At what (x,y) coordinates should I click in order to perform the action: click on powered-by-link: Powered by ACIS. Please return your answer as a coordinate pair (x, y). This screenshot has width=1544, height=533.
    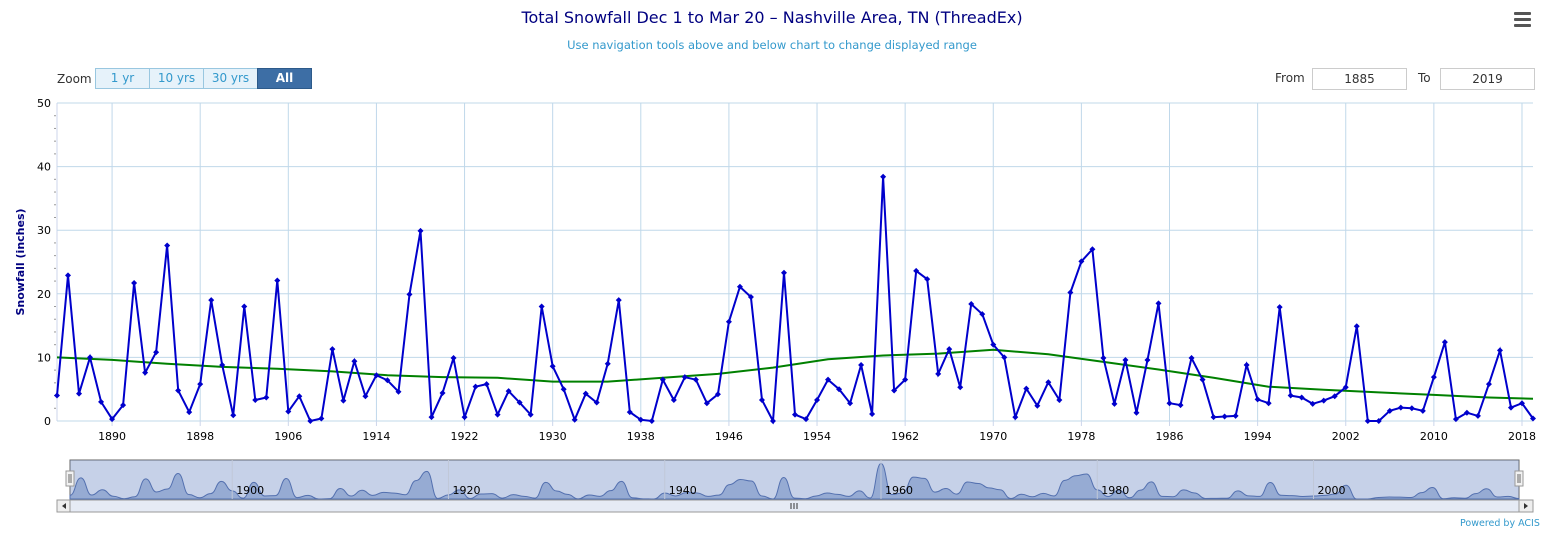
    Looking at the image, I should click on (1500, 523).